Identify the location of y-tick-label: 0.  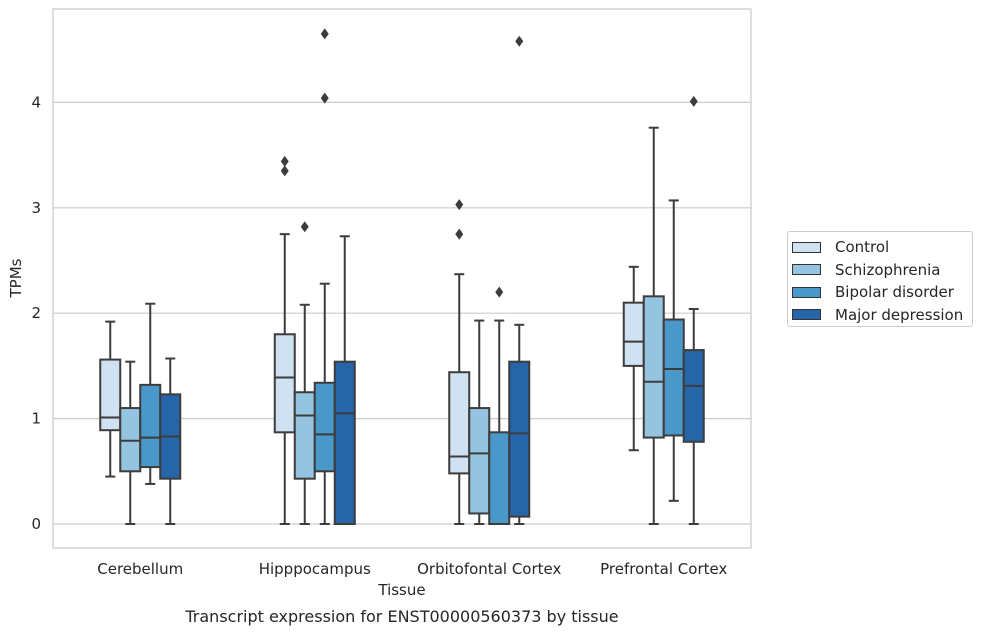
(36, 524).